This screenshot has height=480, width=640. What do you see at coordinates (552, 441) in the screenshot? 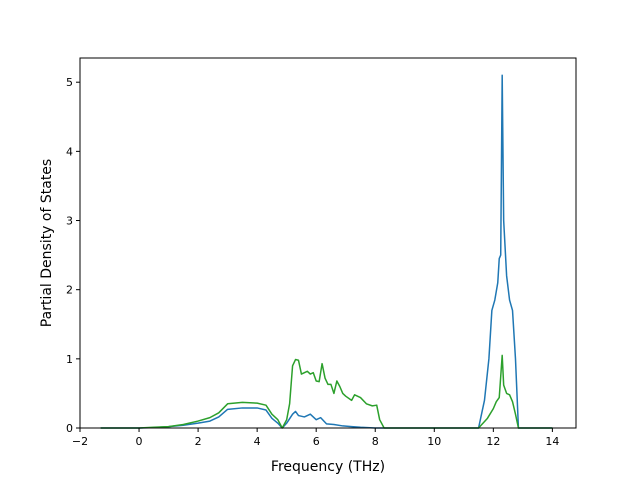
I see `x-tick-label: 14` at bounding box center [552, 441].